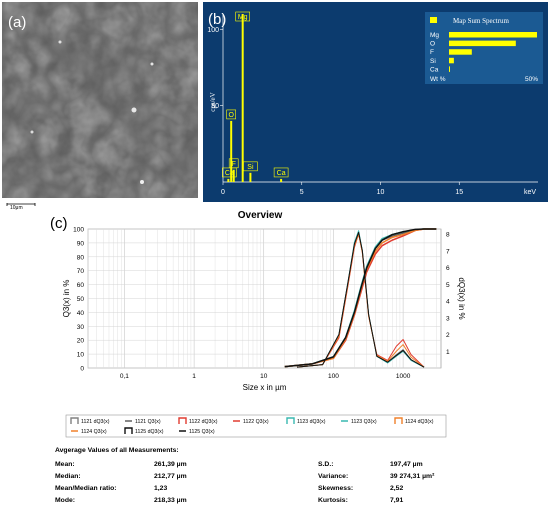 This screenshot has height=518, width=550. What do you see at coordinates (81, 355) in the screenshot?
I see `psd-y-tick-label: 10` at bounding box center [81, 355].